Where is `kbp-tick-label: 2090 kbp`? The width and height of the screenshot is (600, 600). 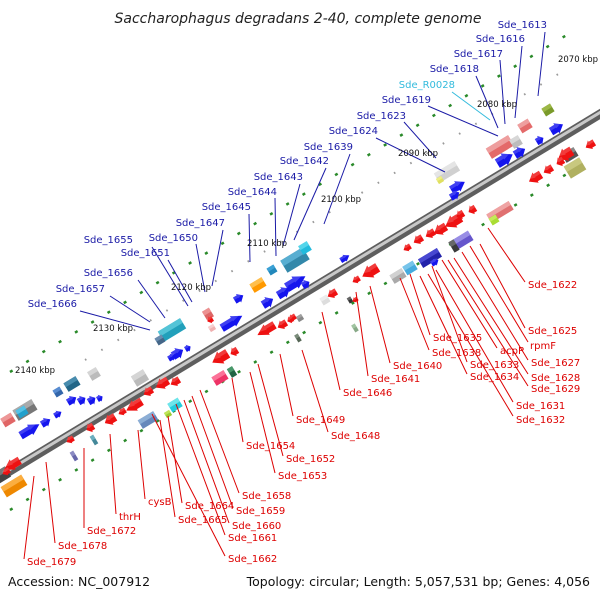
kbp-tick-label: 2090 kbp is located at coordinates (418, 154).